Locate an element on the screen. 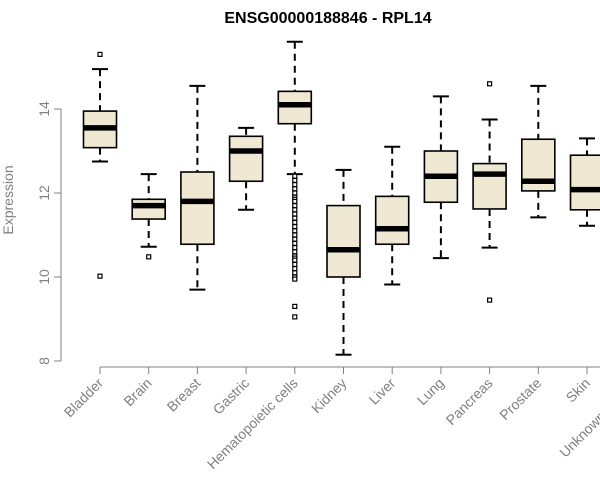 The width and height of the screenshot is (600, 500). x-tick-label: Lung is located at coordinates (430, 391).